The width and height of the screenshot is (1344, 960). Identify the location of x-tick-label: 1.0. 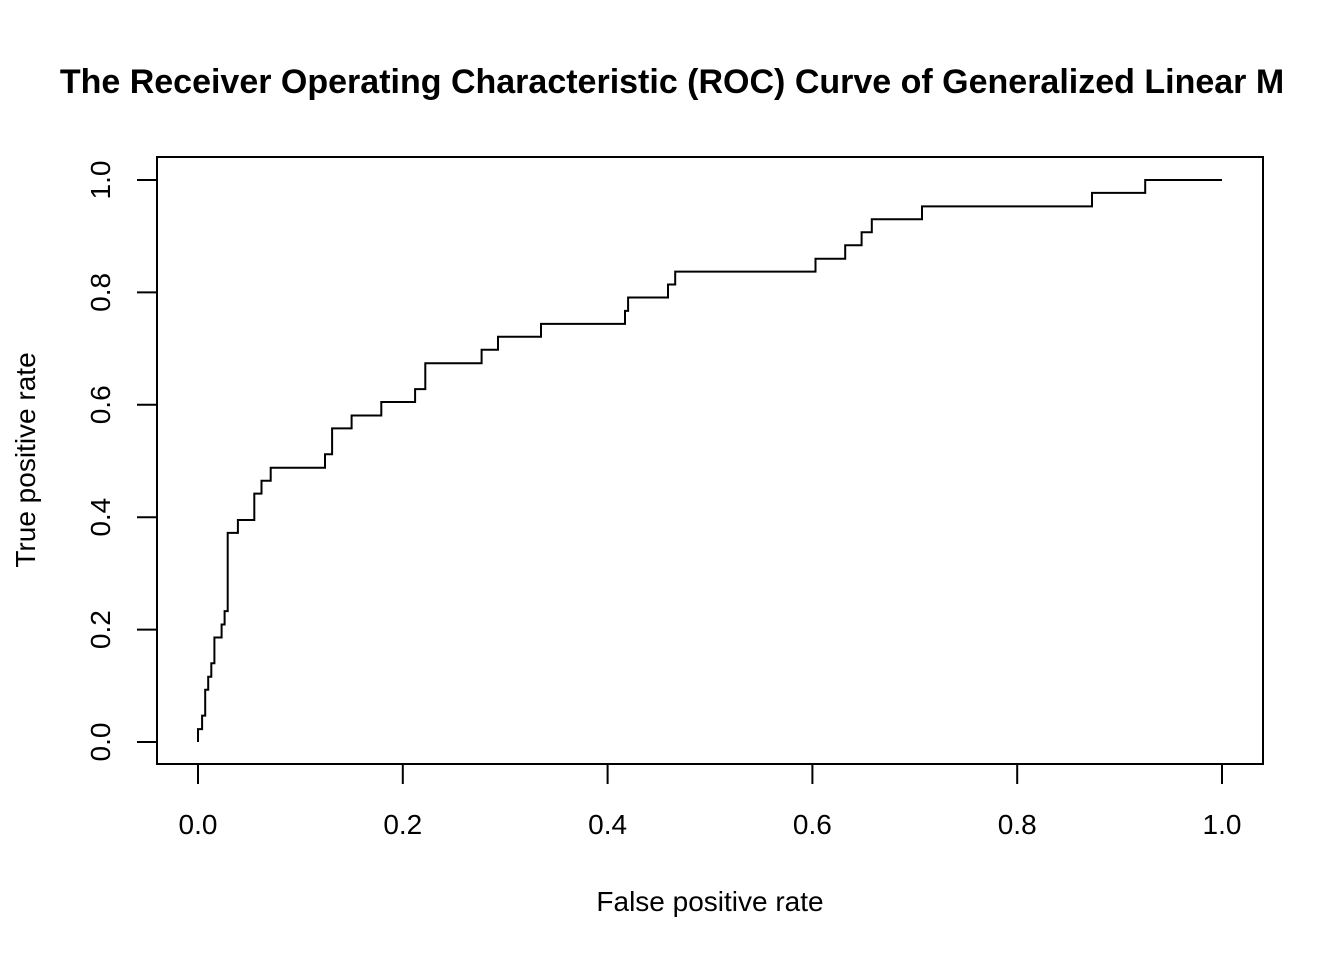
(1222, 824).